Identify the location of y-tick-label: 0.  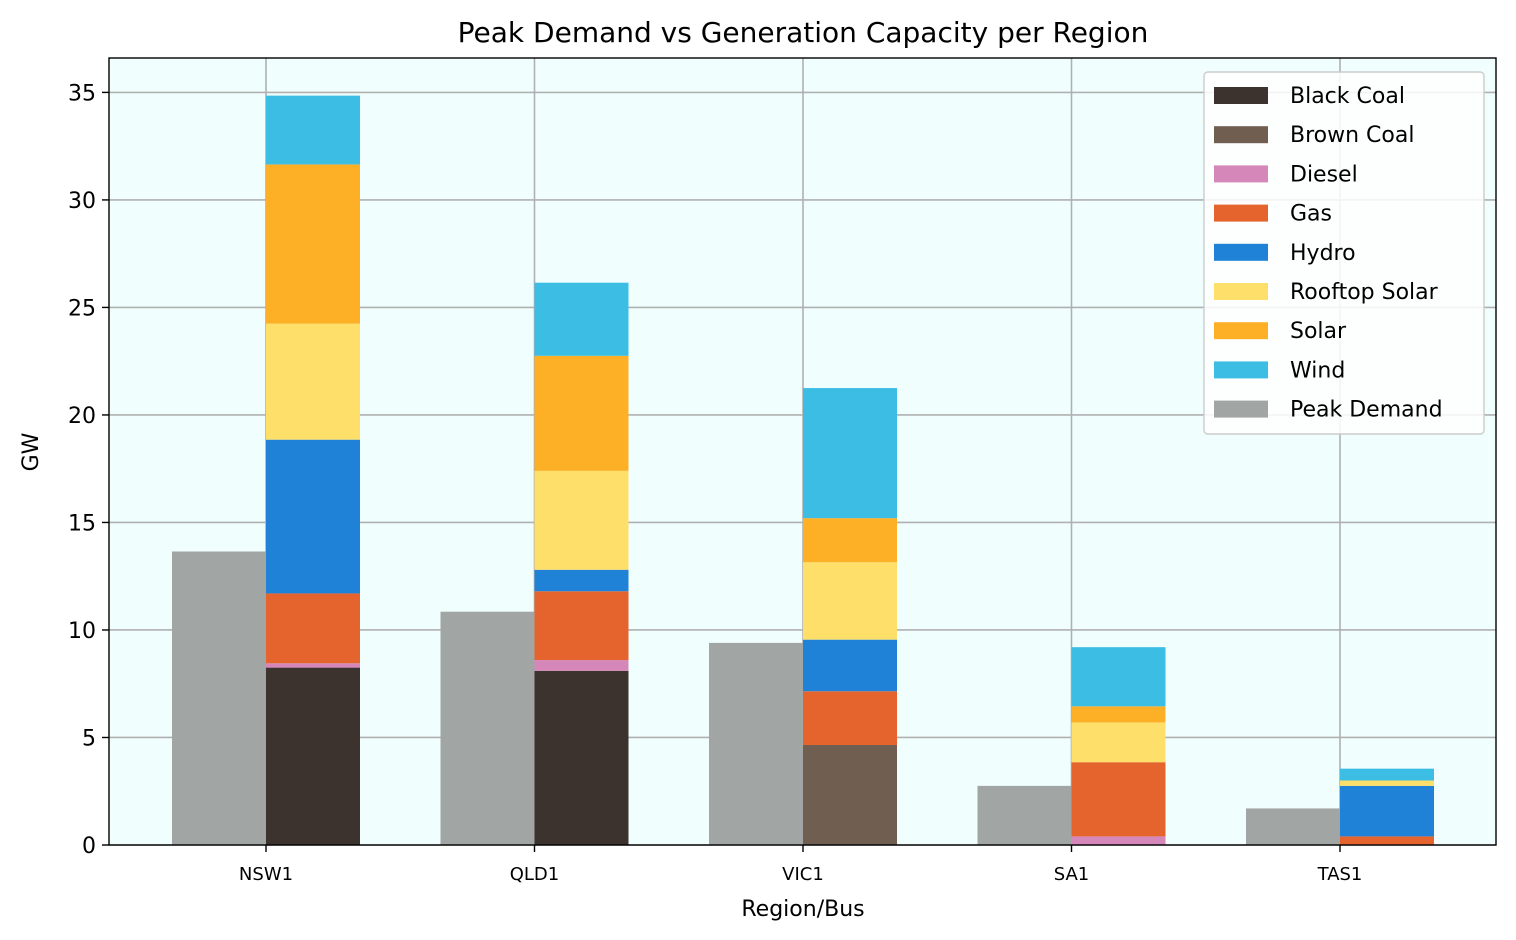
(89, 846).